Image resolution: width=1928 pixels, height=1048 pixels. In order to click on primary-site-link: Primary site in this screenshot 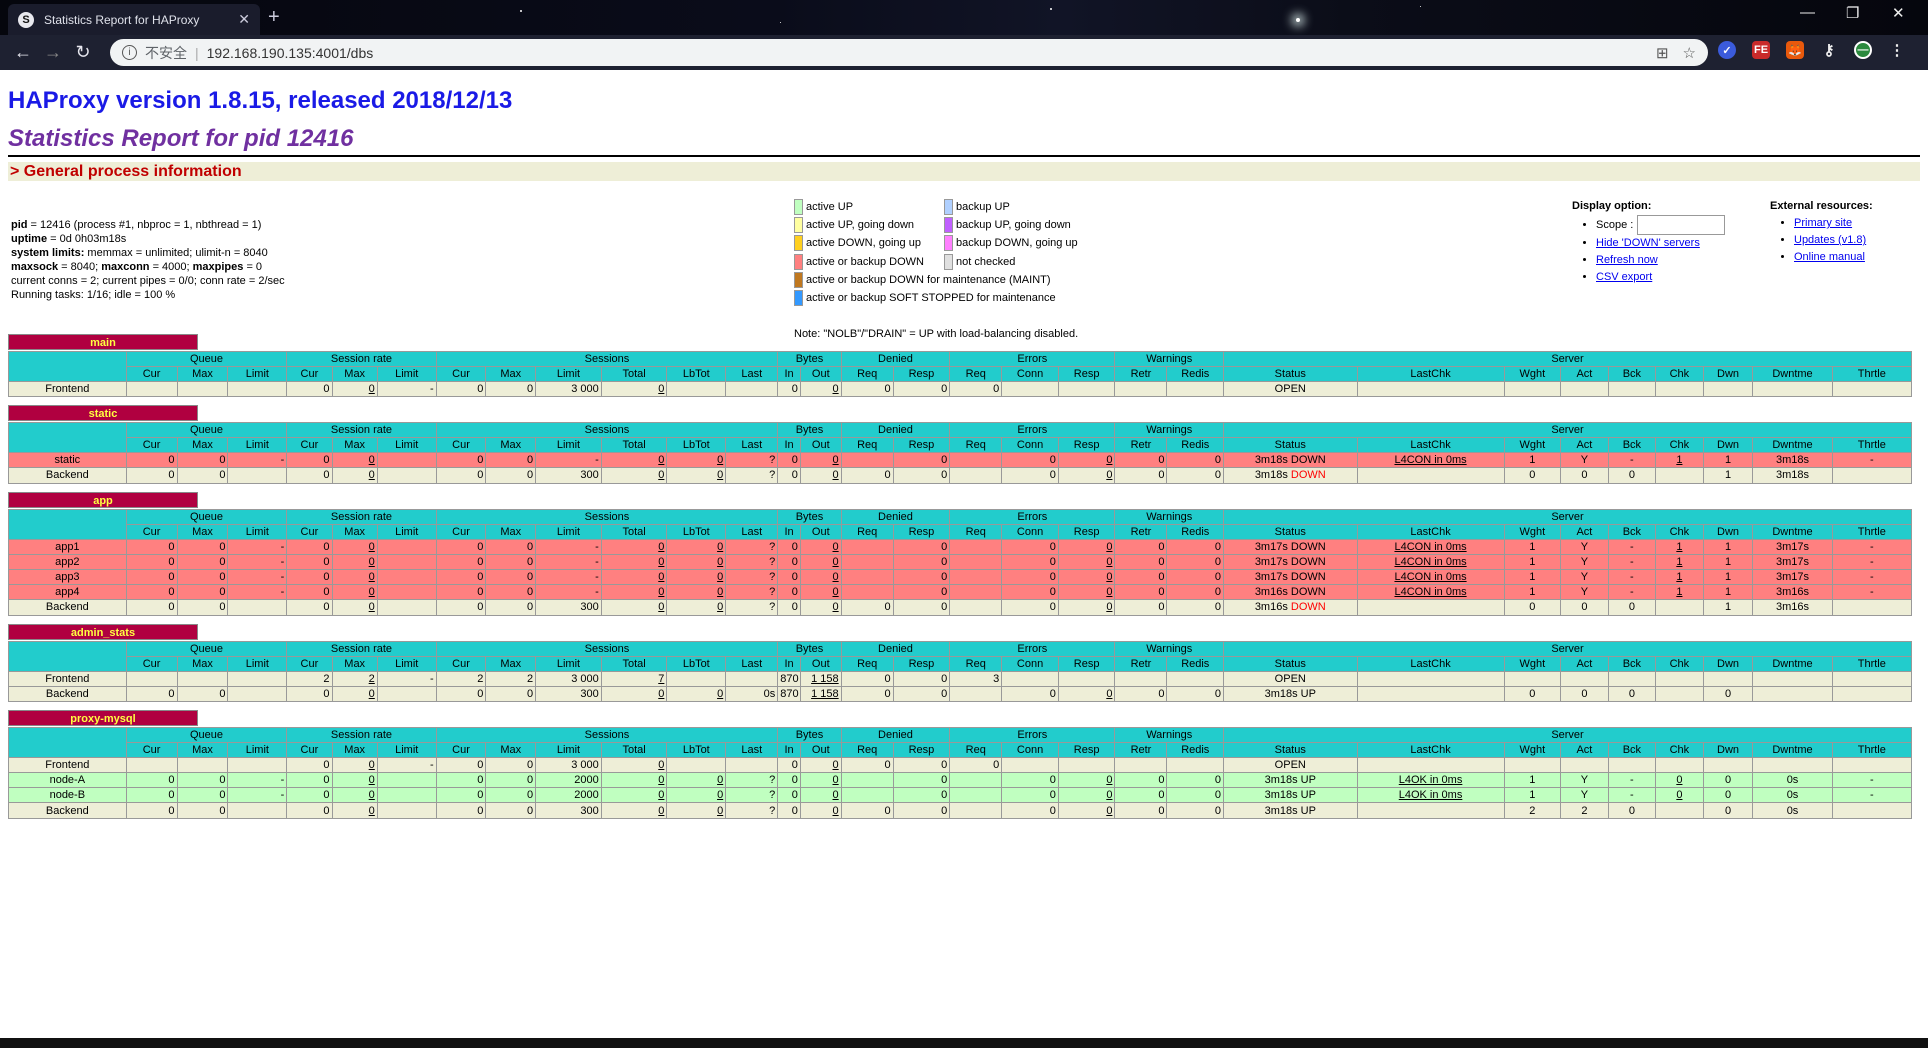, I will do `click(1823, 223)`.